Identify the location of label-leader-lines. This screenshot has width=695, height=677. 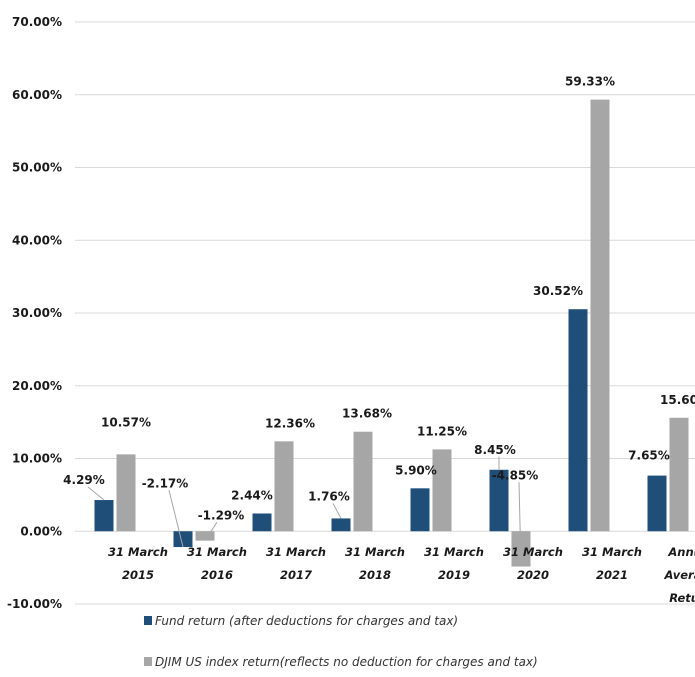
(304, 511).